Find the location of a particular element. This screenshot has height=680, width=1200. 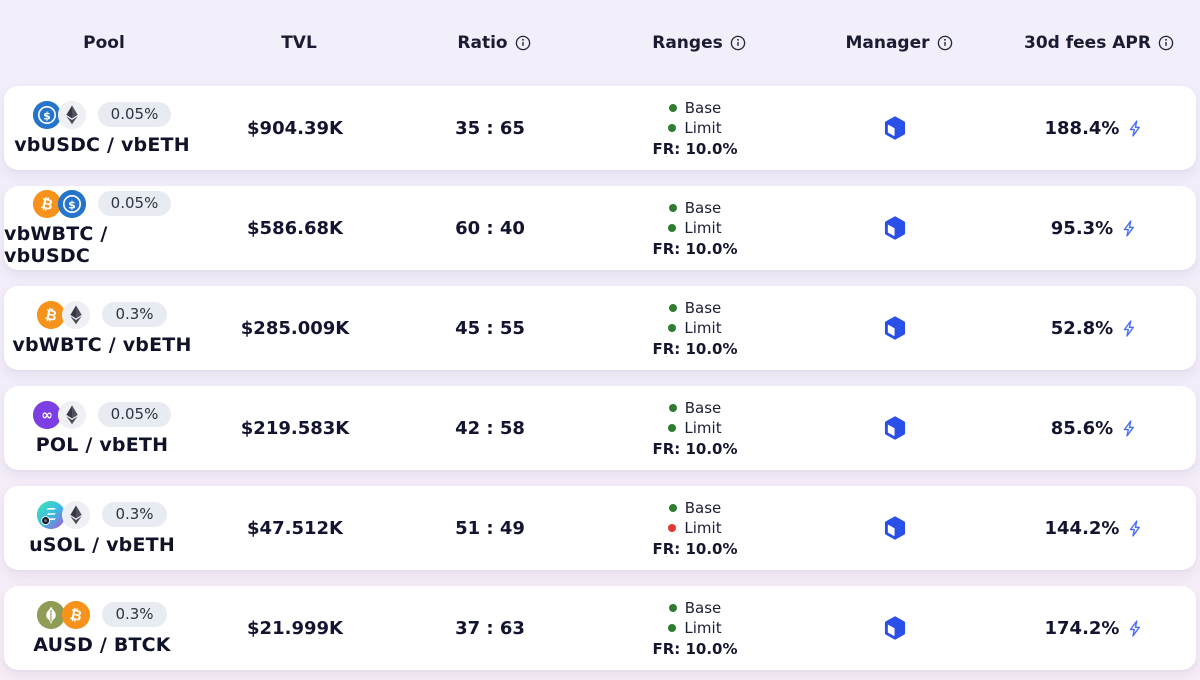

column-header-label: Ratio is located at coordinates (482, 43).